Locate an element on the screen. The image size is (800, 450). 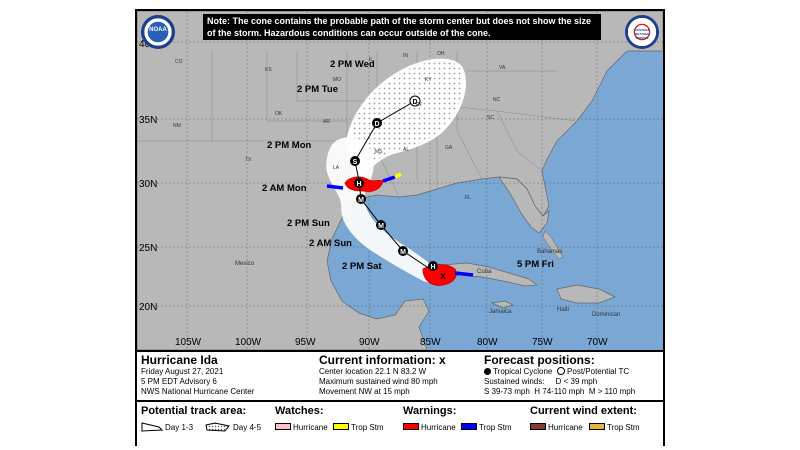
hurricane-warning-swatch is located at coordinates (411, 426).